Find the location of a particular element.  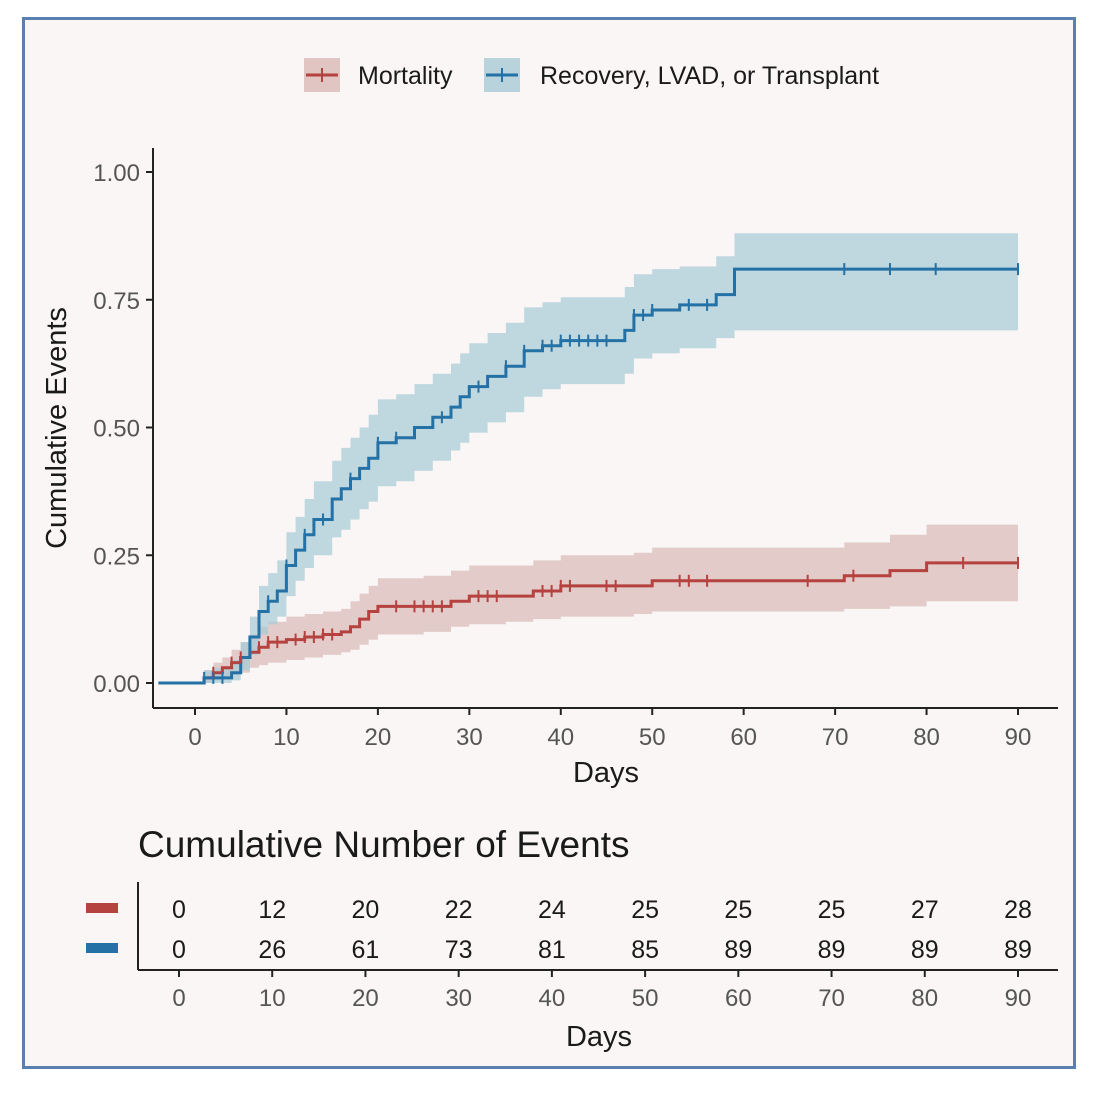

mortality-confidence-band is located at coordinates (606, 603).